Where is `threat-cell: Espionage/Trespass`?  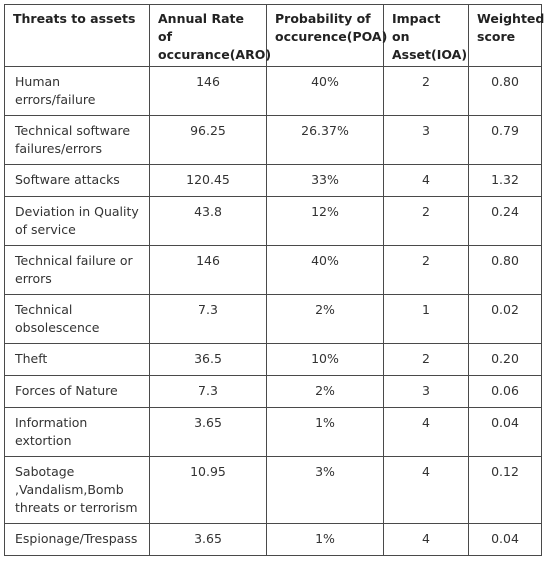 threat-cell: Espionage/Trespass is located at coordinates (77, 539).